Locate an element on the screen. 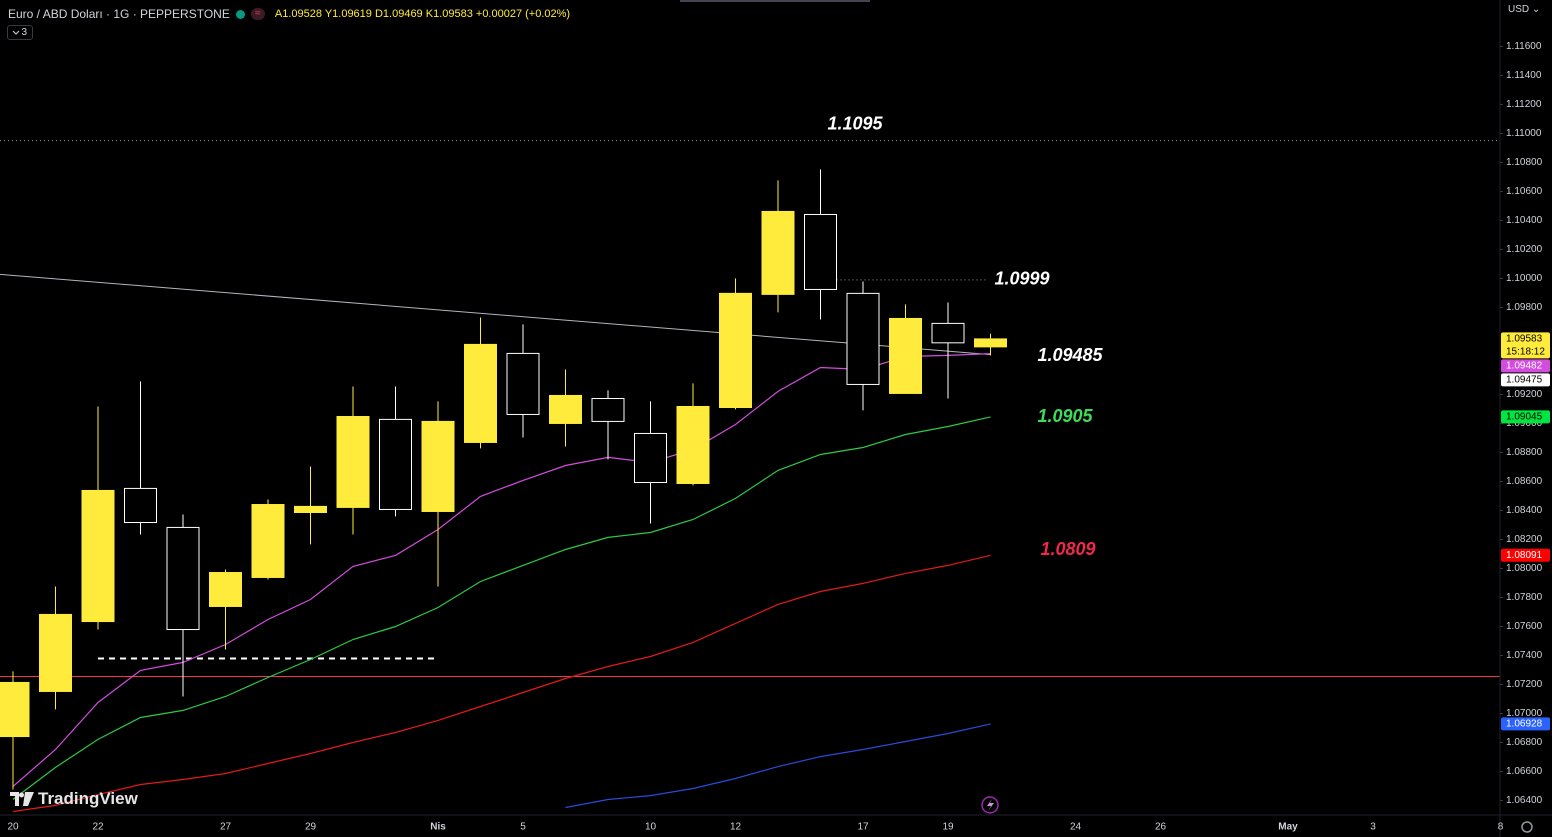 The image size is (1552, 837). y-tick-label: 1.09800 is located at coordinates (1524, 307).